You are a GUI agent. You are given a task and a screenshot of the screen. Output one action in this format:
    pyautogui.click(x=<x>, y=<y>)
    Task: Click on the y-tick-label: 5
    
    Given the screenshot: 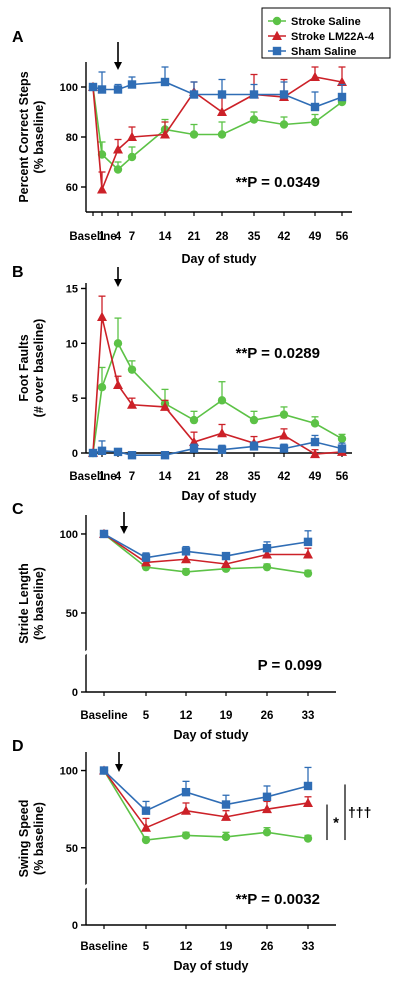 What is the action you would take?
    pyautogui.click(x=75, y=399)
    